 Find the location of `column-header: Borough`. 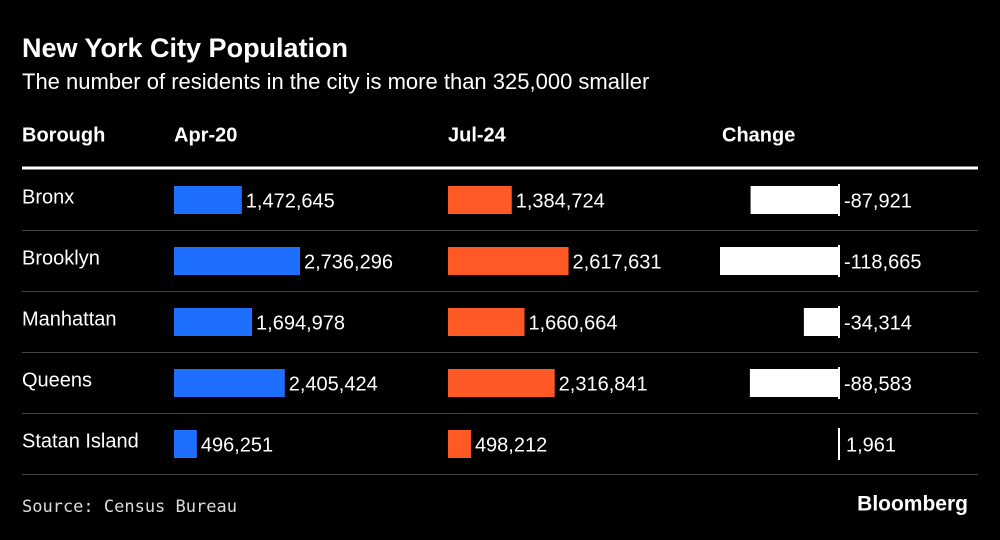

column-header: Borough is located at coordinates (63, 135).